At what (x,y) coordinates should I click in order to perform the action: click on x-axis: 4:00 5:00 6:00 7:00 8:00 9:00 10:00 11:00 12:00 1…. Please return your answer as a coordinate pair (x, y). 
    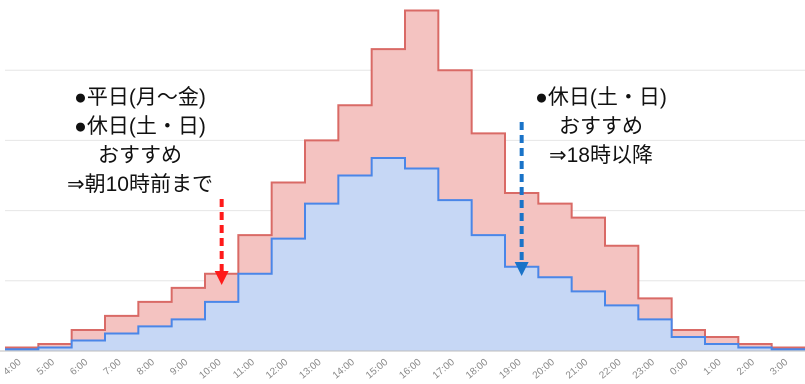
    Looking at the image, I should click on (402, 366).